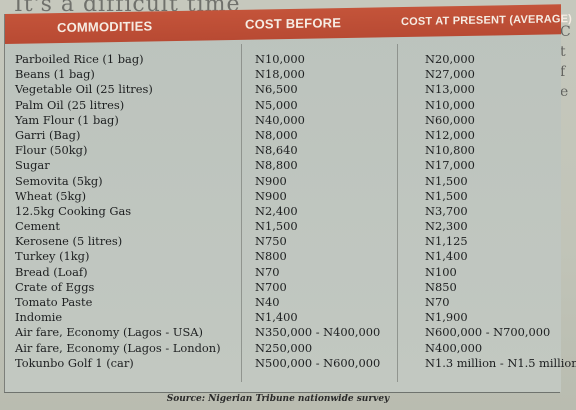 The height and width of the screenshot is (410, 576). What do you see at coordinates (441, 286) in the screenshot?
I see `cost-present-value: N850` at bounding box center [441, 286].